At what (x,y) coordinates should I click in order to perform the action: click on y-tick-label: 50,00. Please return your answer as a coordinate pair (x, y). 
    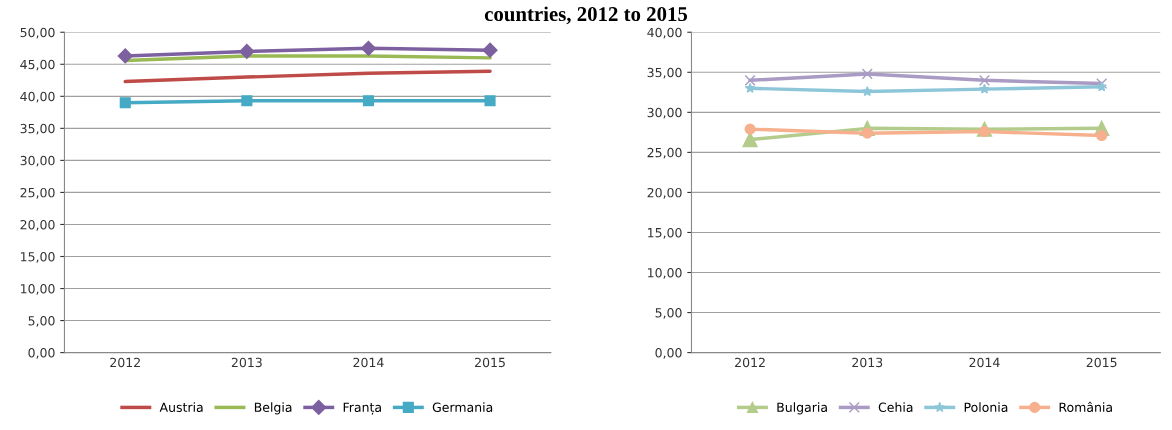
    Looking at the image, I should click on (37, 33).